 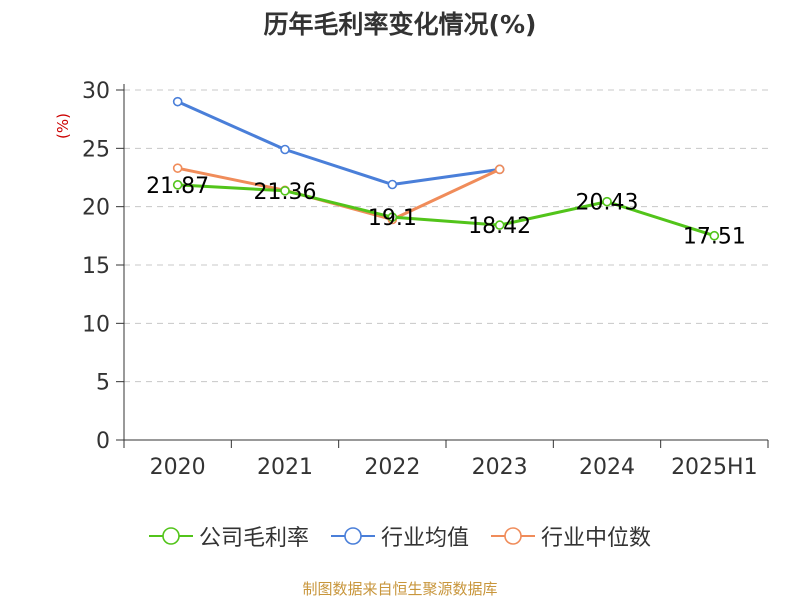 I want to click on y-tick-label: 5, so click(x=103, y=383).